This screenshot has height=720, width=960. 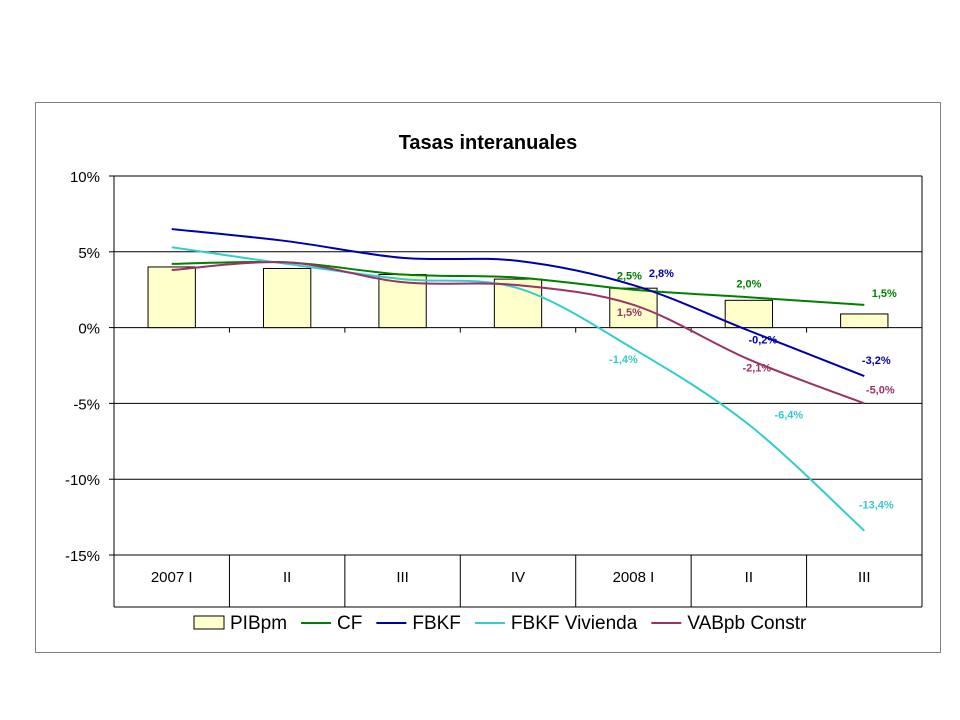 What do you see at coordinates (747, 623) in the screenshot?
I see `legend-label-vabpb-constr: VABpb Constr` at bounding box center [747, 623].